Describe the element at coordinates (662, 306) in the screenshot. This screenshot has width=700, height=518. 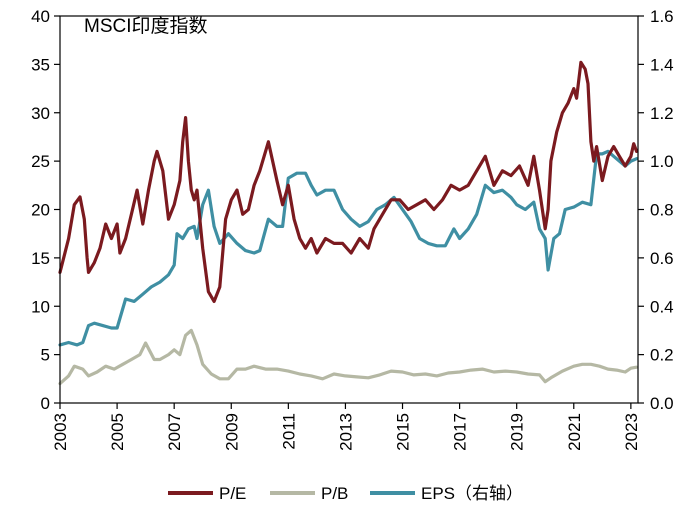
I see `right-y-tick-label: 0.4` at that location.